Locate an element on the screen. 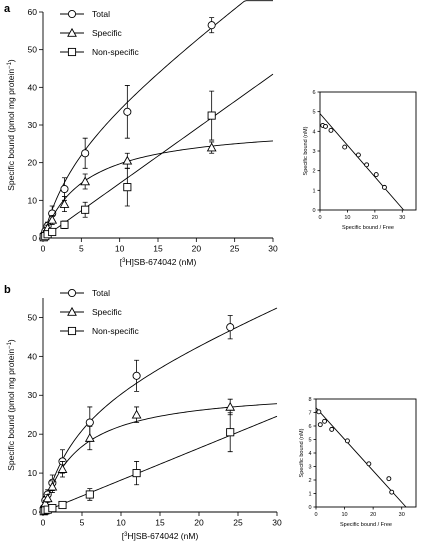 The image size is (429, 549). b-inset-frame is located at coordinates (366, 453).